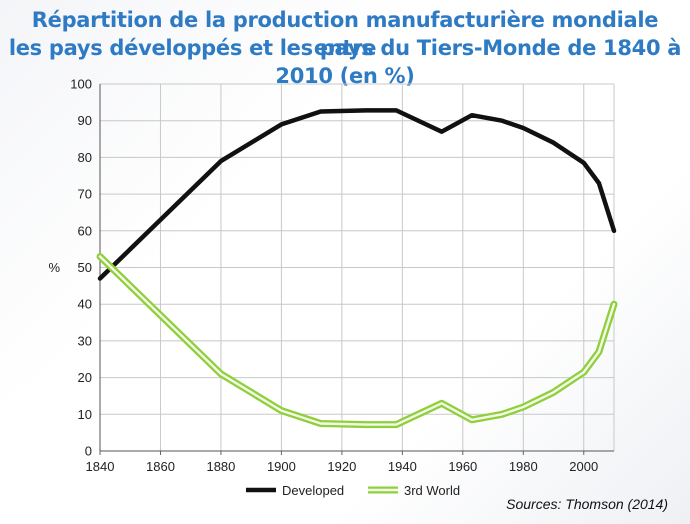 The width and height of the screenshot is (690, 524). I want to click on y-tick-label: 0, so click(88, 451).